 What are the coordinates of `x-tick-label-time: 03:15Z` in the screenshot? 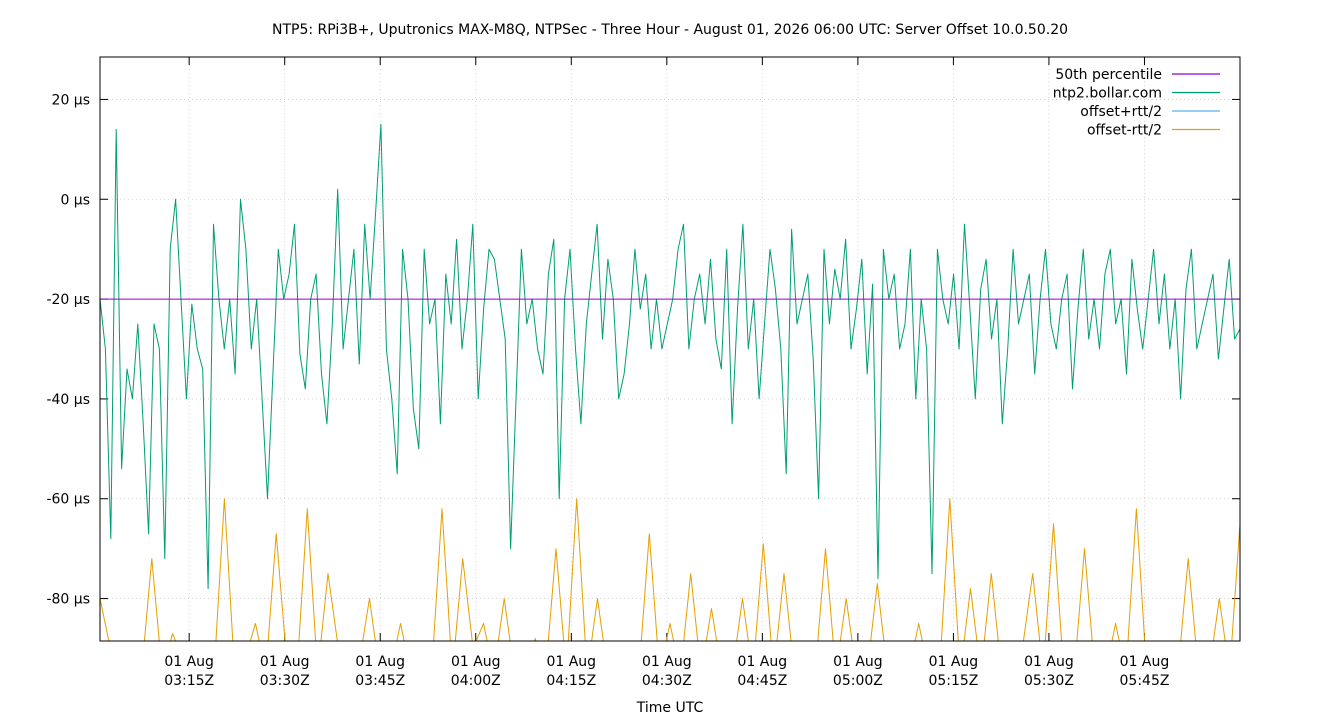 It's located at (189, 681).